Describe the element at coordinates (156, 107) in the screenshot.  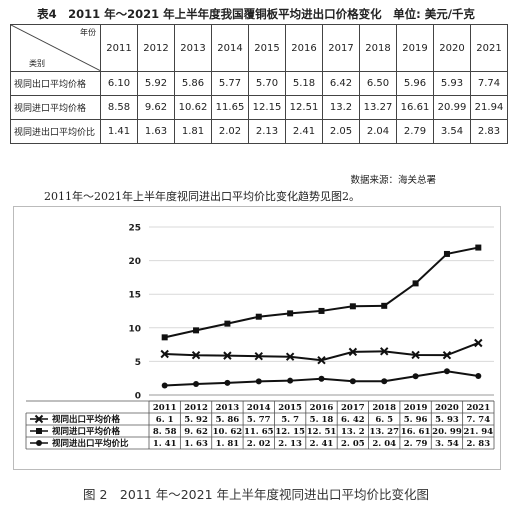
I see `table-cell: 9.62` at that location.